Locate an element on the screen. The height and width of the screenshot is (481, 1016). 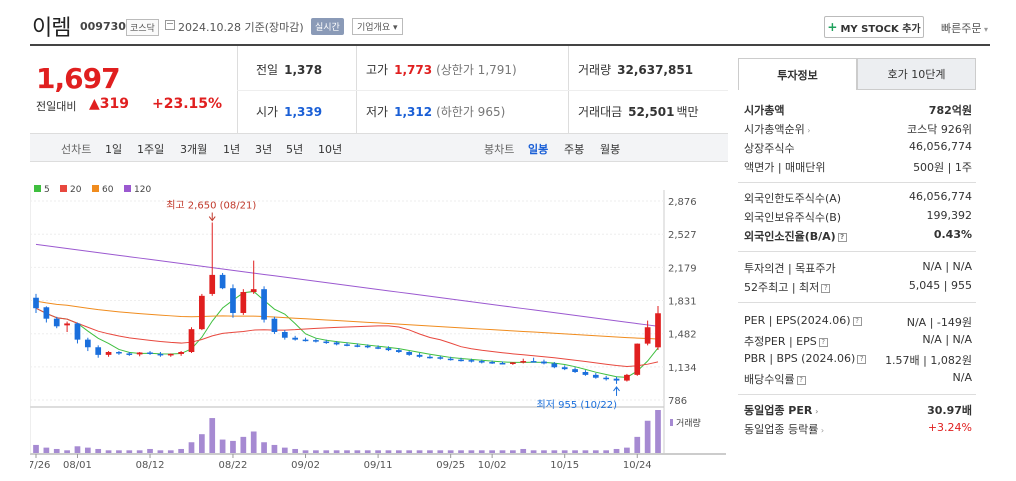
volume-label: 거래량 is located at coordinates (688, 423).